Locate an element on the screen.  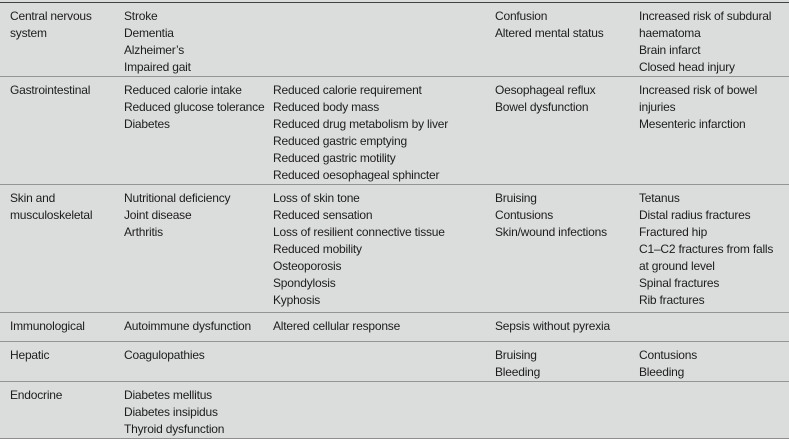
effects-cell: Bruising Bleeding is located at coordinates (567, 362).